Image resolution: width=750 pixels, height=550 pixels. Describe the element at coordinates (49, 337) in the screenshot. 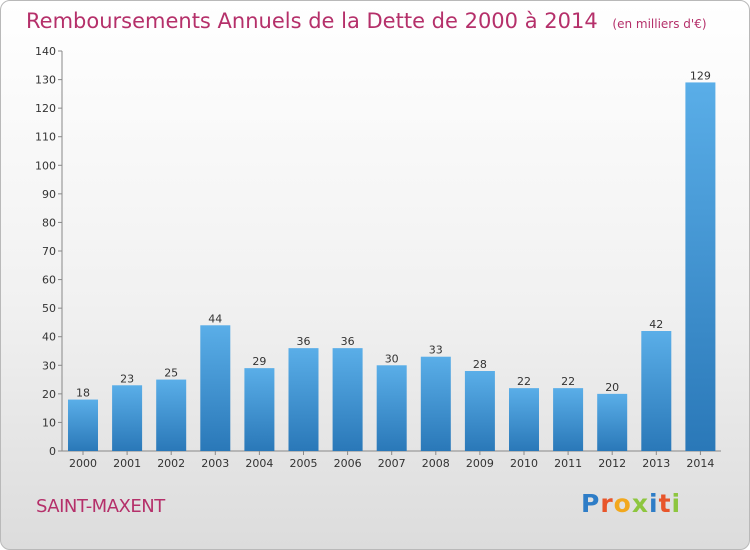

I see `y-tick-label: 40` at that location.